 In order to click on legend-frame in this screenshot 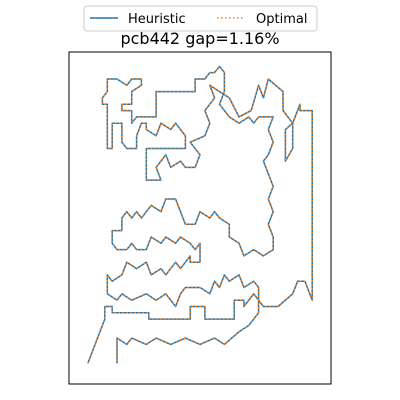, I will do `click(200, 18)`.